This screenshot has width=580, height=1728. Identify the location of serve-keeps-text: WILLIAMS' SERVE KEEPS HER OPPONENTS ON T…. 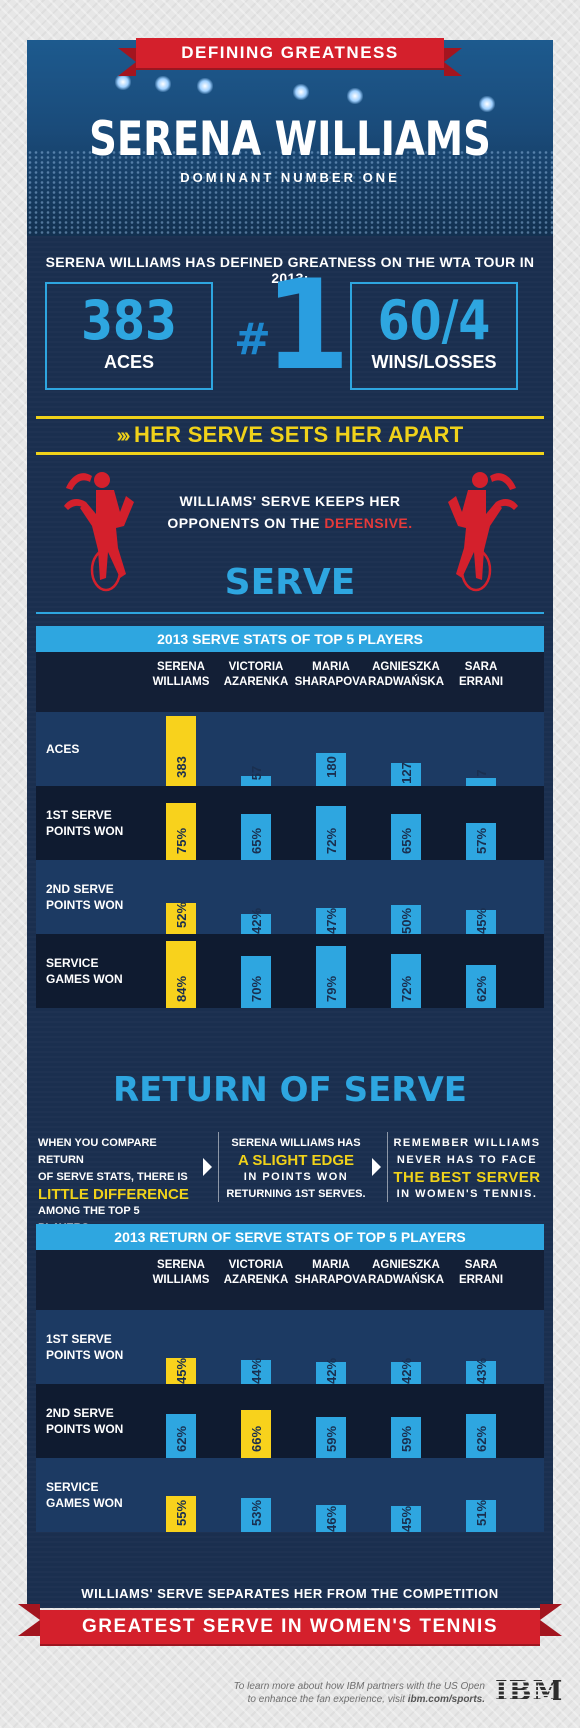
(290, 512).